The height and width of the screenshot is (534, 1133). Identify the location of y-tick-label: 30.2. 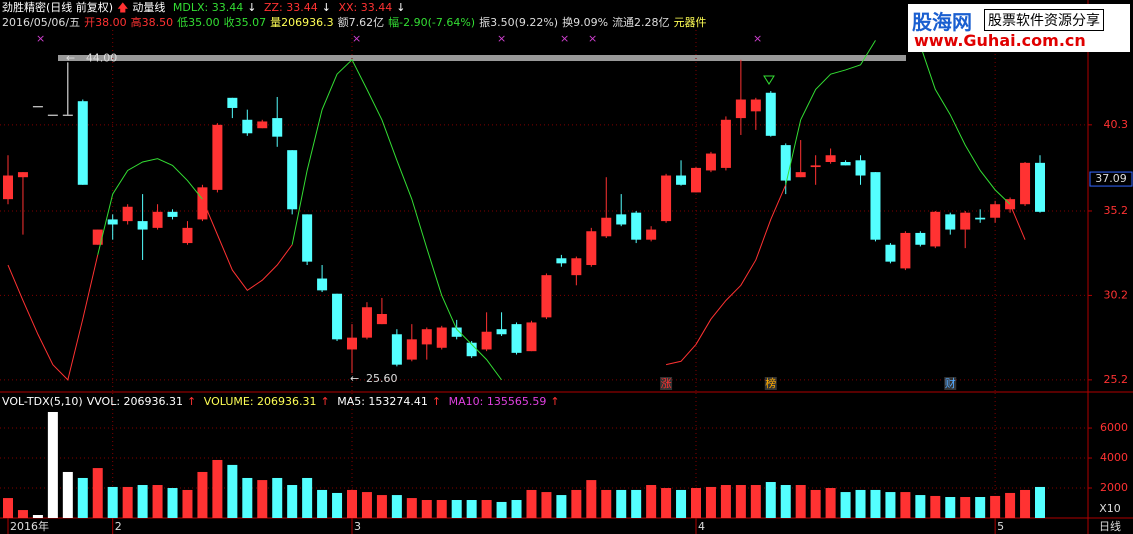
(1116, 294).